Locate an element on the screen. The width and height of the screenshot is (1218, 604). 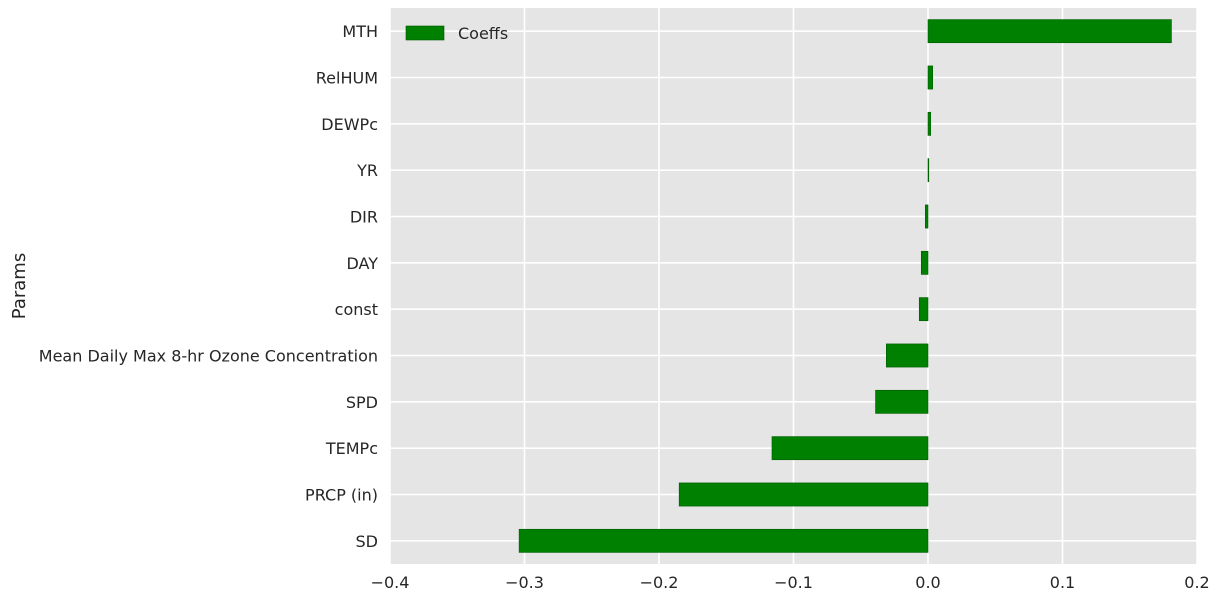
y-tick-label: SPD is located at coordinates (362, 402).